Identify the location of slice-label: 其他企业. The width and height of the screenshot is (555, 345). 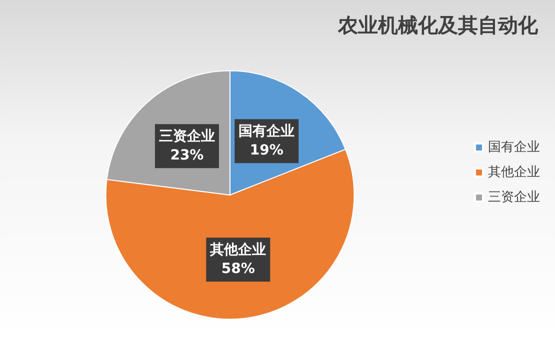
(237, 250).